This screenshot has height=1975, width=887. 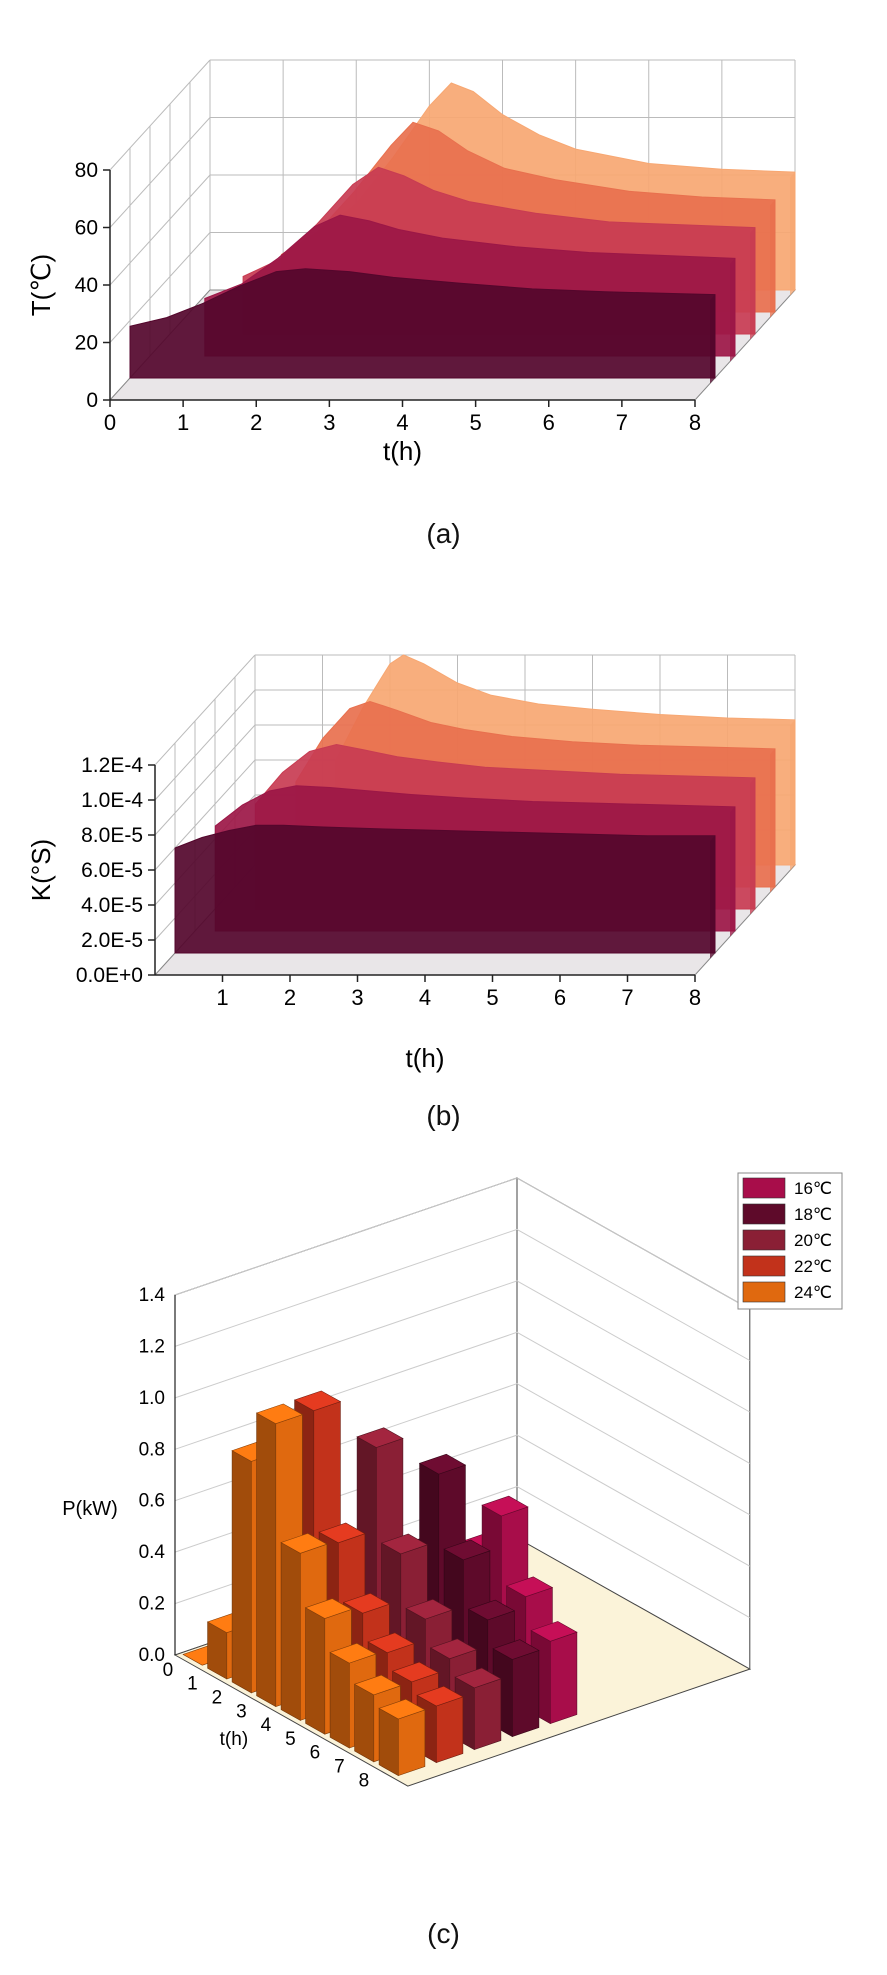 I want to click on grid-line, so click(x=462, y=1243).